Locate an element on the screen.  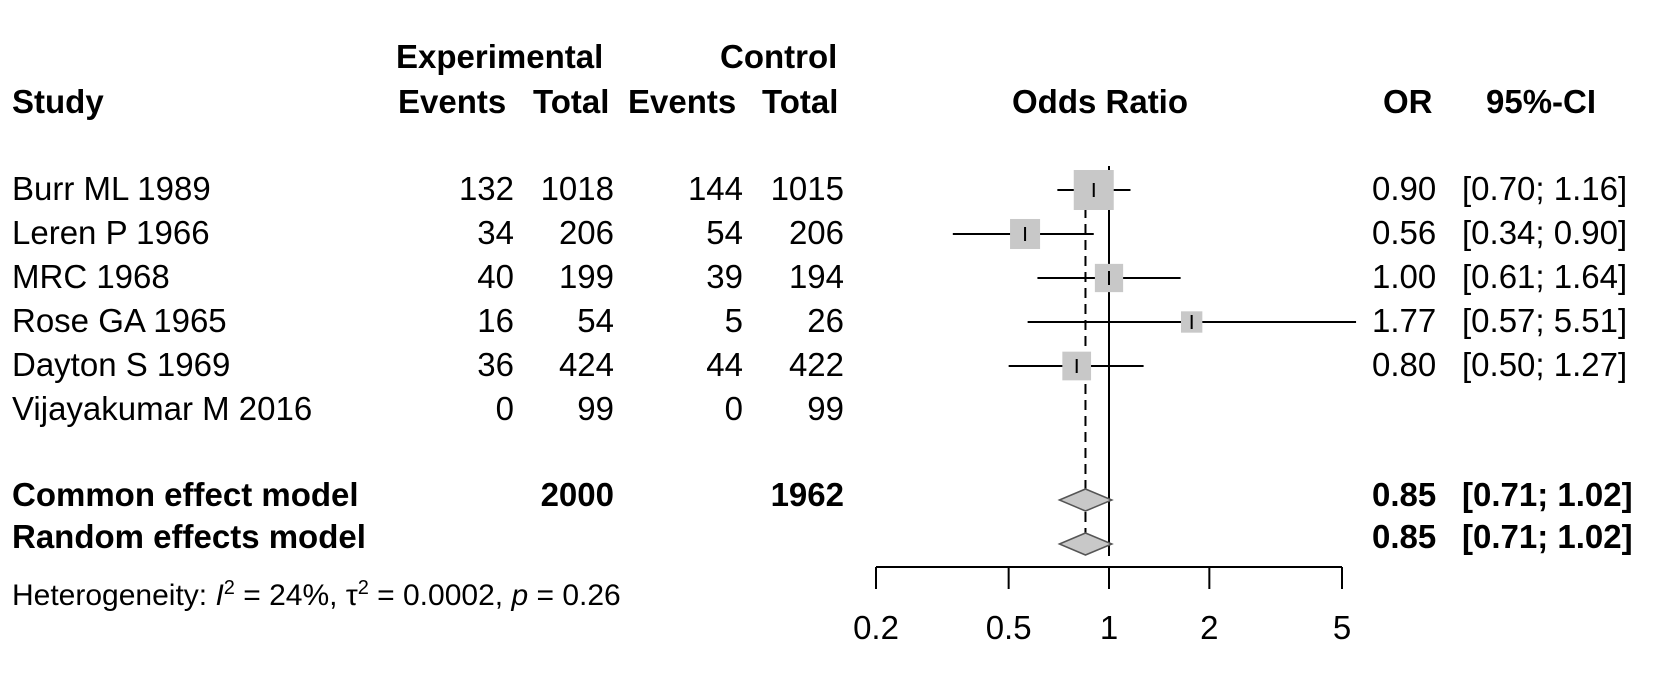
ctrl-events: 39 is located at coordinates (724, 276).